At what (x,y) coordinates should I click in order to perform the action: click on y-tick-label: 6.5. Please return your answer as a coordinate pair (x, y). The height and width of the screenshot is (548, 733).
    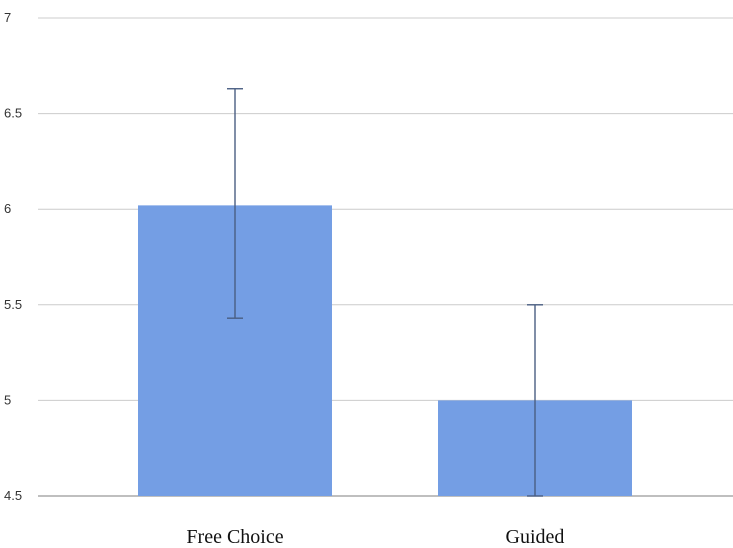
    Looking at the image, I should click on (13, 113).